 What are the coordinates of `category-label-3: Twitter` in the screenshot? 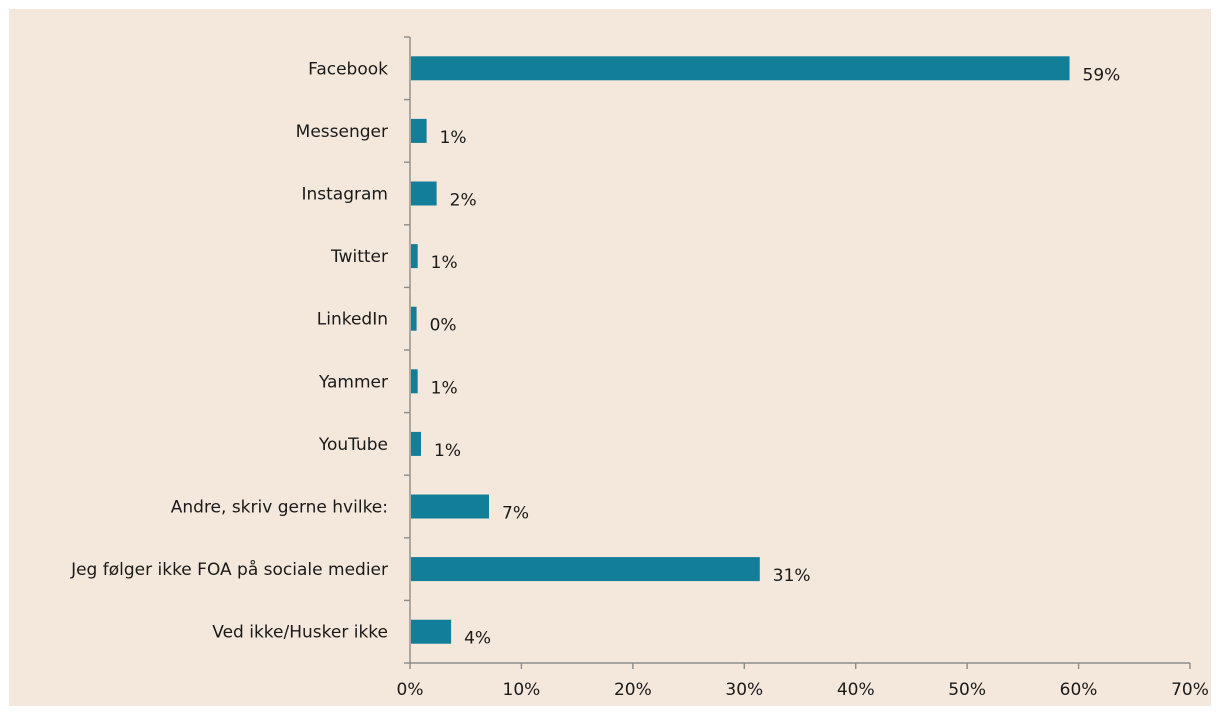 It's located at (359, 257).